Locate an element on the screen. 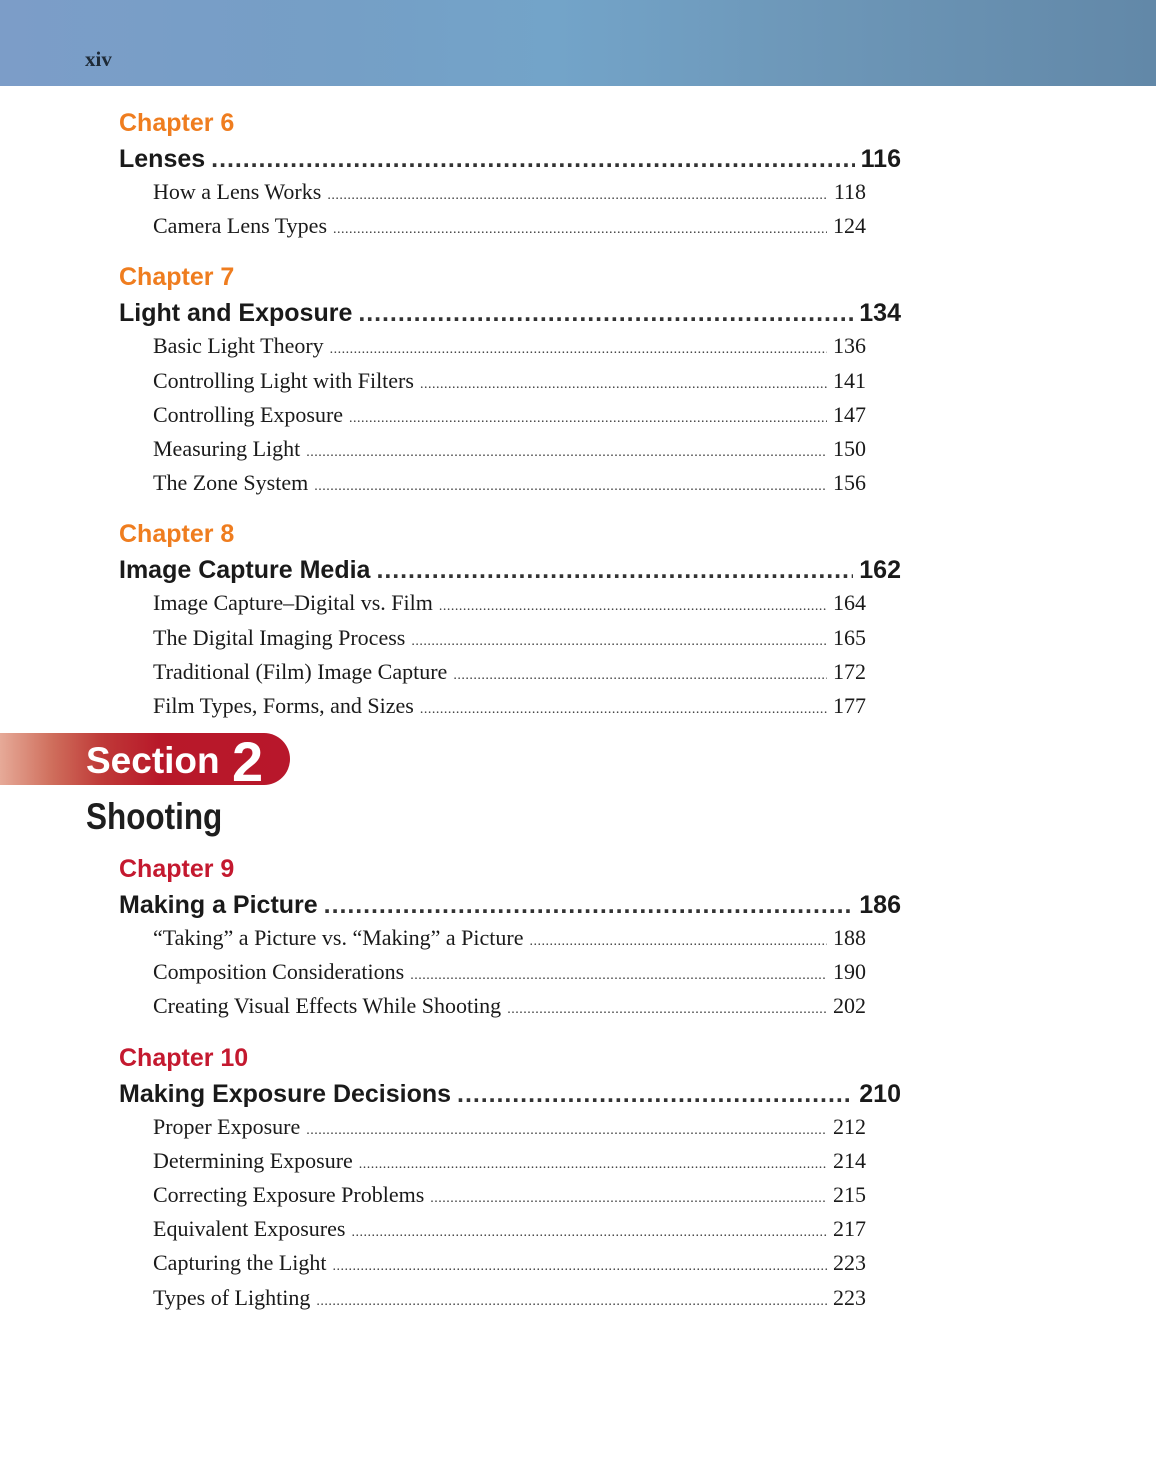  entry-title: Equivalent Exposures is located at coordinates (249, 1229).